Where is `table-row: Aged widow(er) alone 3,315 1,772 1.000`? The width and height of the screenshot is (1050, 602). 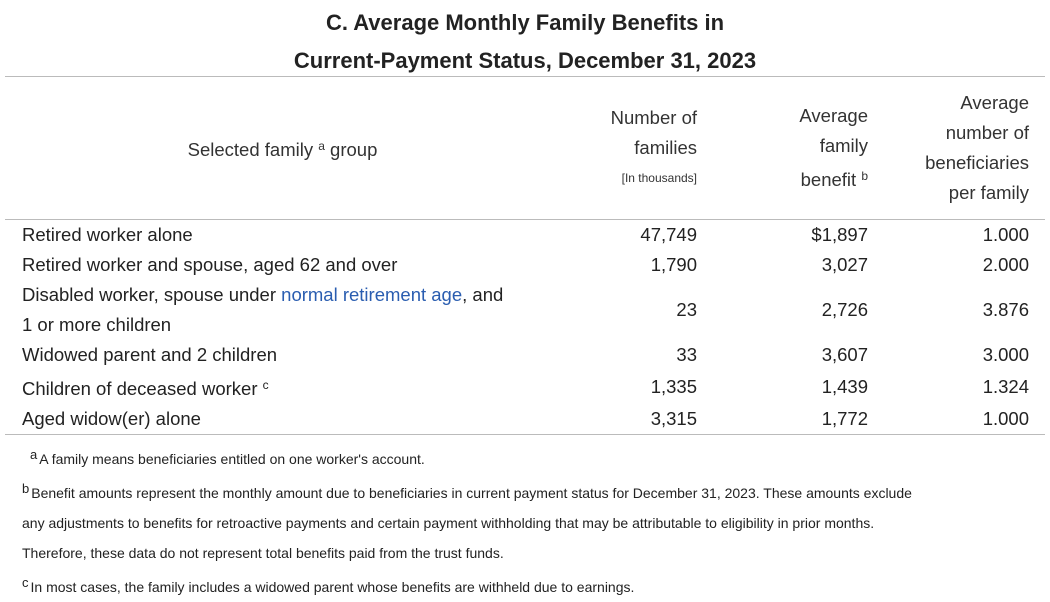
table-row: Aged widow(er) alone 3,315 1,772 1.000 is located at coordinates (525, 419).